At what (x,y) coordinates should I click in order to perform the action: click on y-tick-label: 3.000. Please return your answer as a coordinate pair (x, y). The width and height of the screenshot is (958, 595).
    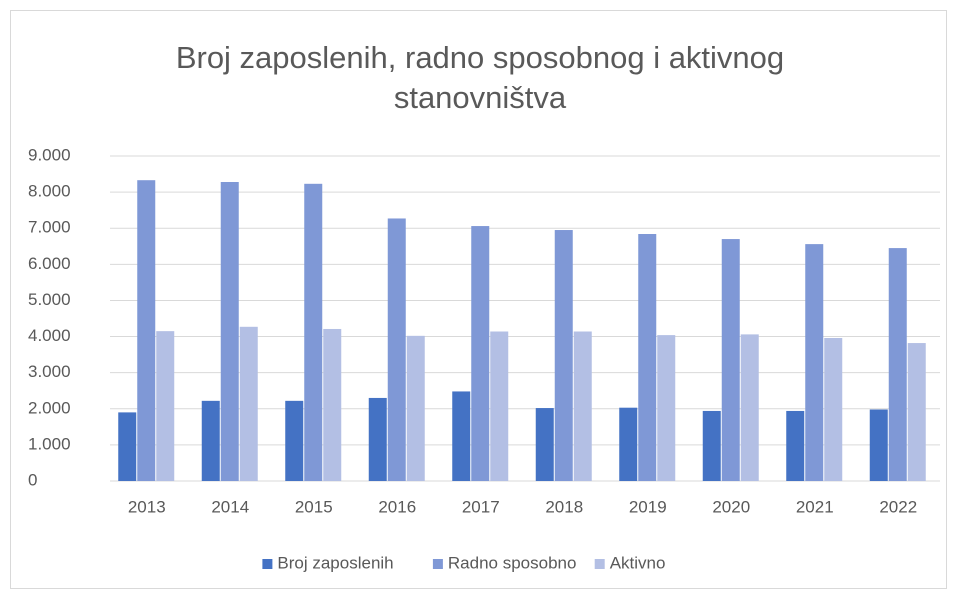
    Looking at the image, I should click on (49, 371).